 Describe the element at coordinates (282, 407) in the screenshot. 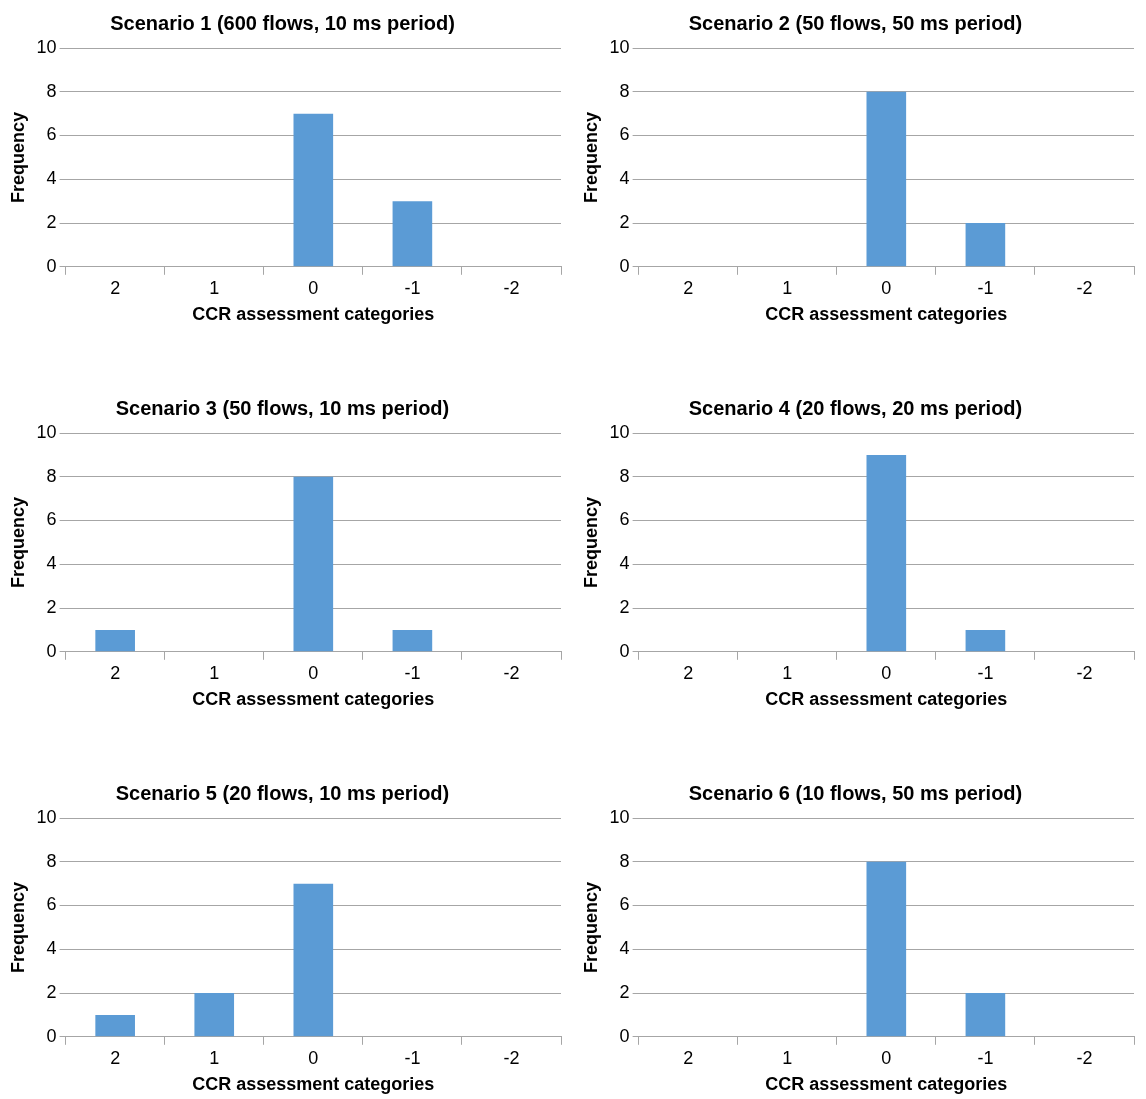

I see `chart-title: Scenario 3 (50 flows, 10 ms period)` at that location.